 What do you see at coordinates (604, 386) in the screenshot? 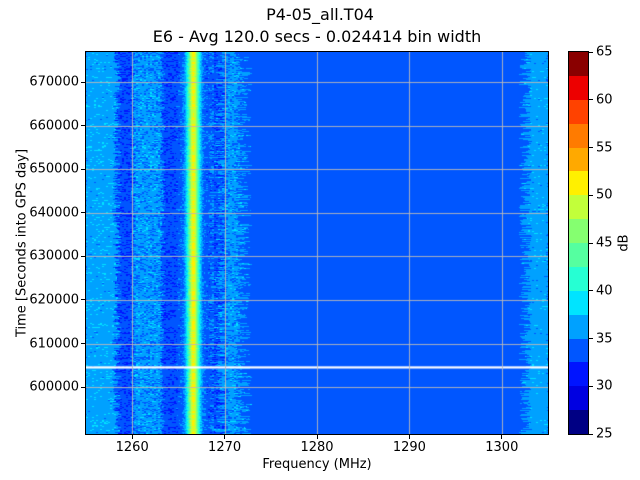
I see `colorbar-tick-label: 30` at bounding box center [604, 386].